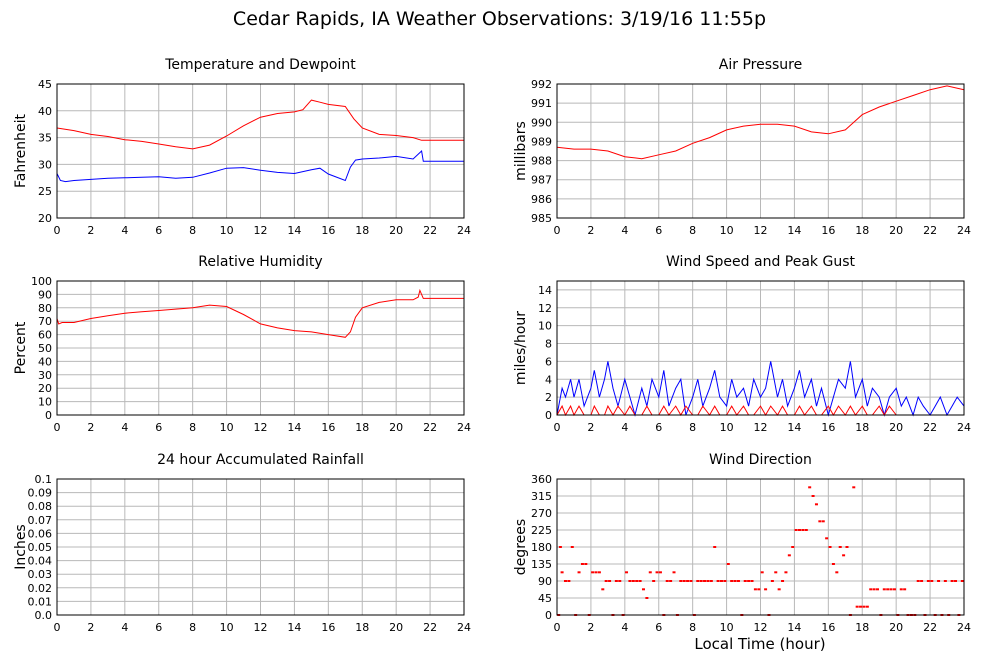 The height and width of the screenshot is (659, 999). I want to click on wind-x-tick-label: 6, so click(658, 427).